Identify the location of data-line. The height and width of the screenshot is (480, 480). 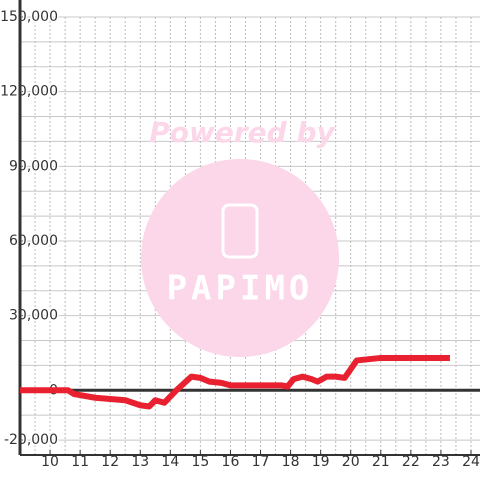
(235, 382).